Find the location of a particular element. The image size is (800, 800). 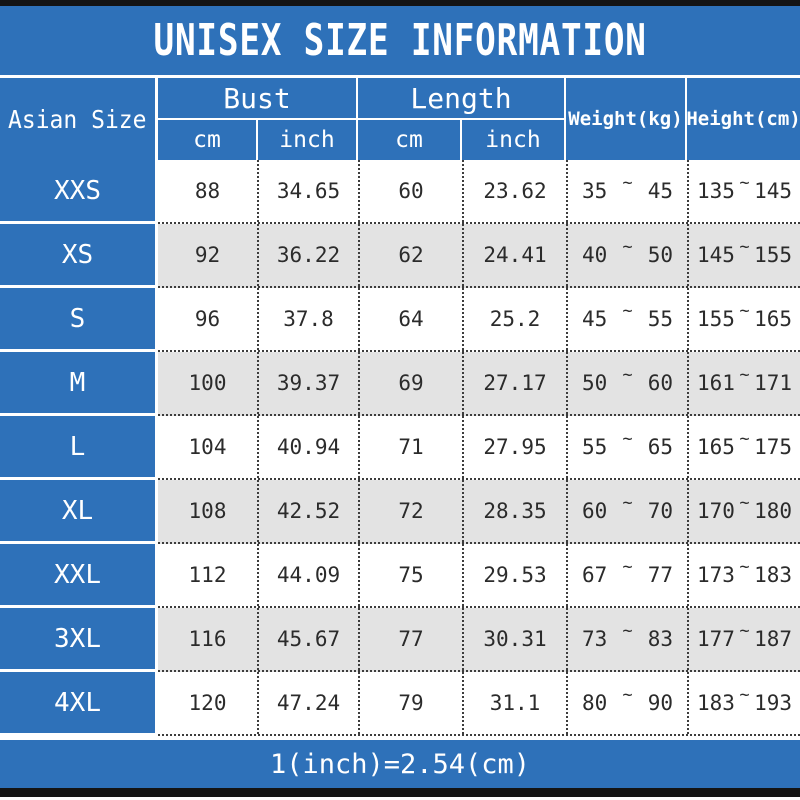

cell-height-range: 161 ~171 is located at coordinates (743, 383).